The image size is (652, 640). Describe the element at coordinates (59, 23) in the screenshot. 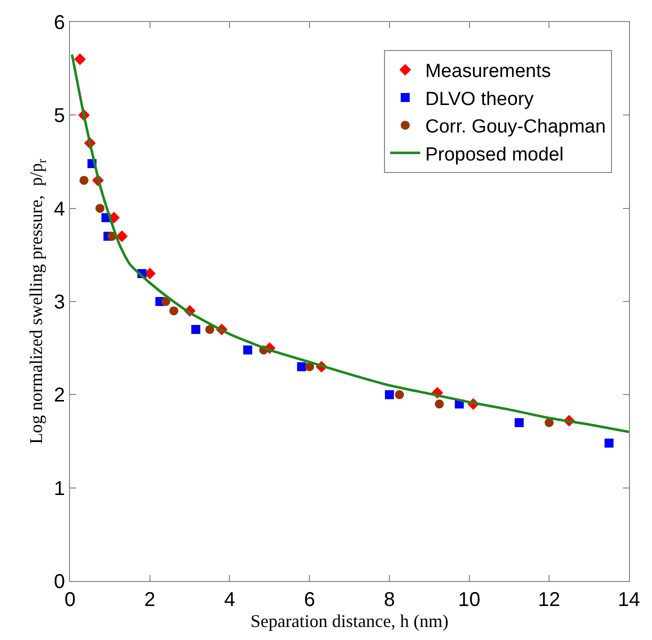

I see `y-tick-label: 6` at that location.